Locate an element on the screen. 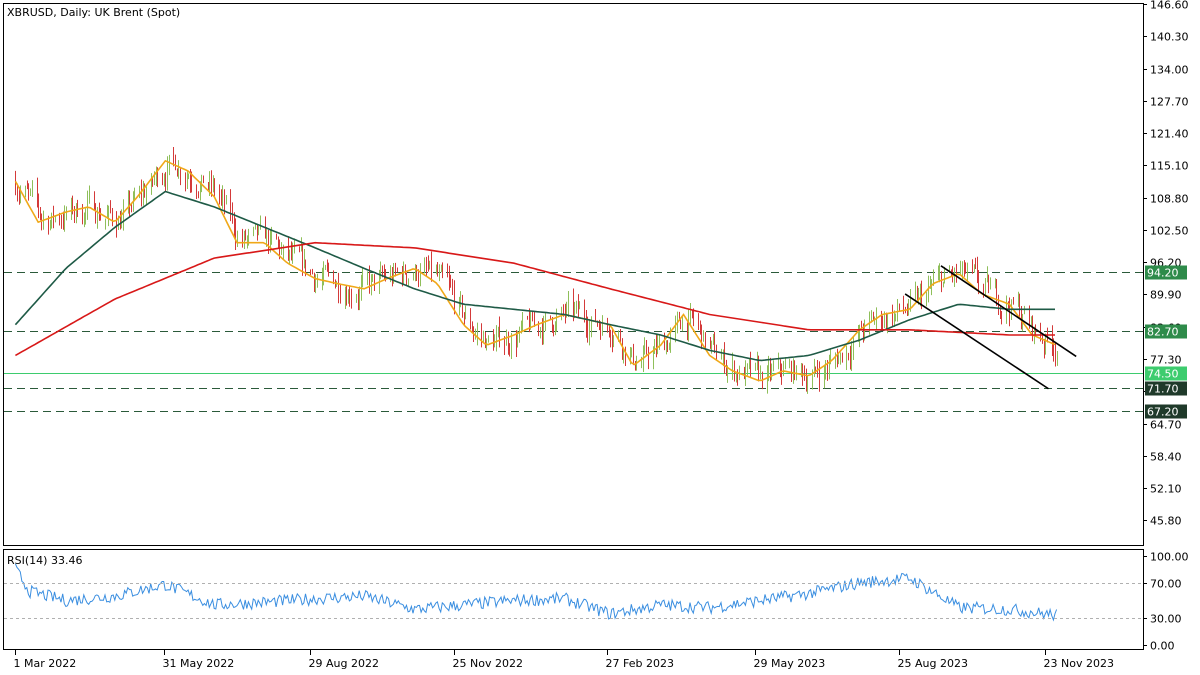 The image size is (1200, 675). price-tick-label: 134.00 is located at coordinates (1169, 70).